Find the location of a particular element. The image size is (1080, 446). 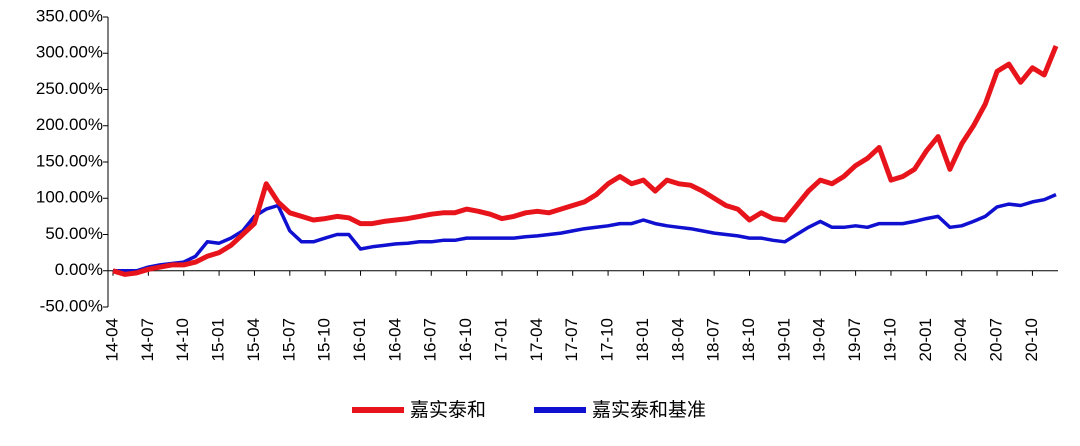

x-tick-label: 18-01 is located at coordinates (642, 339).